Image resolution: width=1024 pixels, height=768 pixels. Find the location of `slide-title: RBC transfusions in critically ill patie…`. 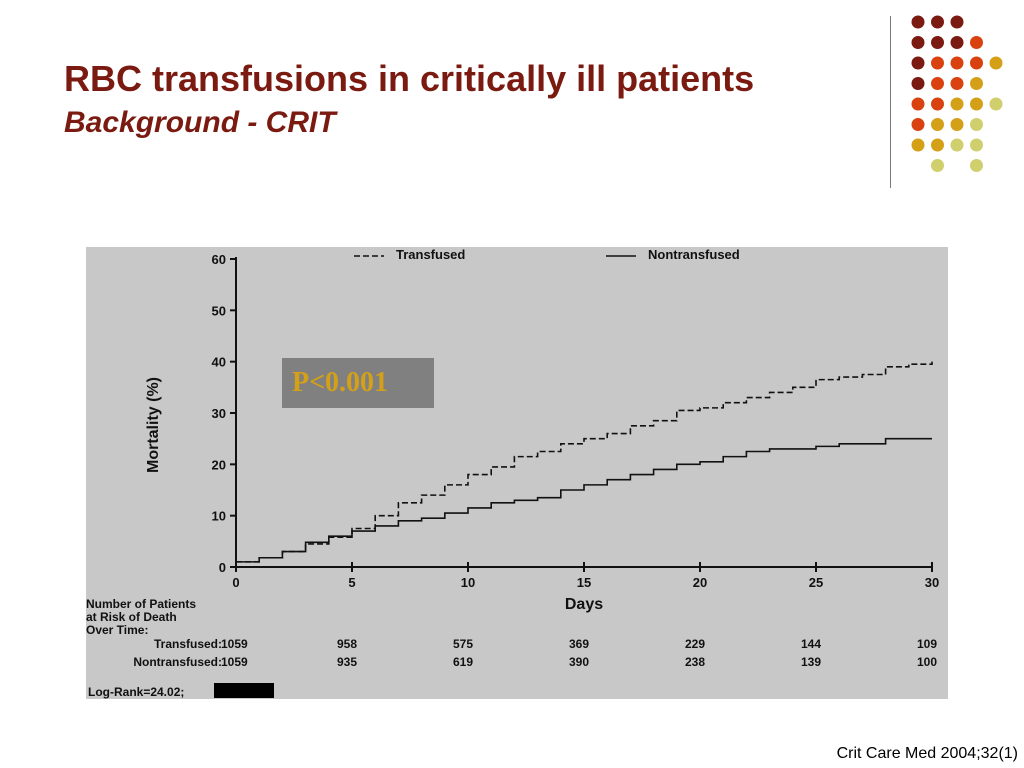

slide-title: RBC transfusions in critically ill patie… is located at coordinates (409, 78).